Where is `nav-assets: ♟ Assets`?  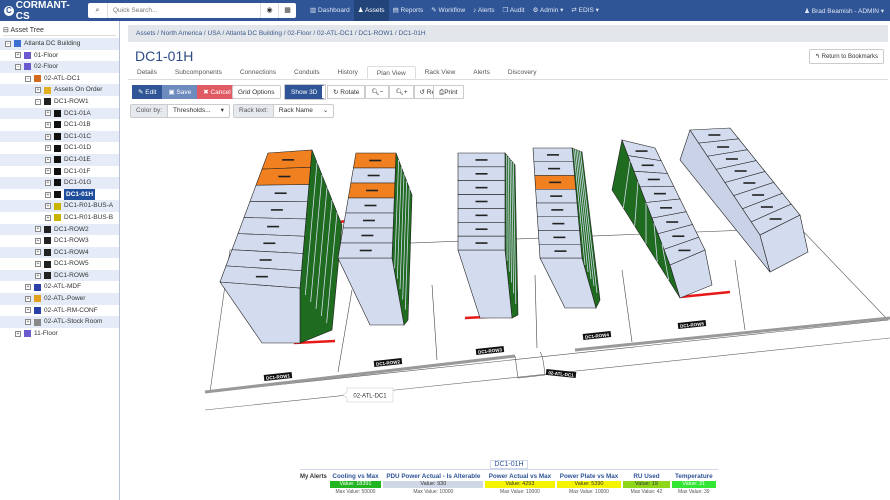
nav-assets: ♟ Assets is located at coordinates (371, 10).